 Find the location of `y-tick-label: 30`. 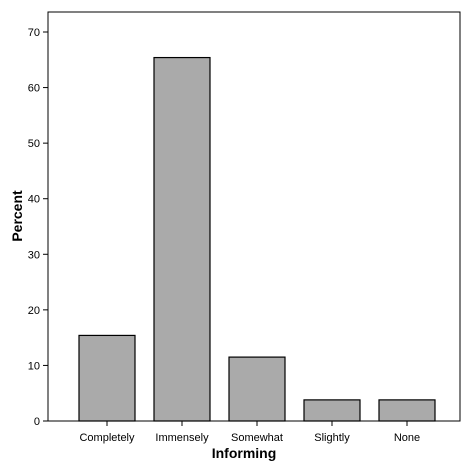

y-tick-label: 30 is located at coordinates (34, 255).